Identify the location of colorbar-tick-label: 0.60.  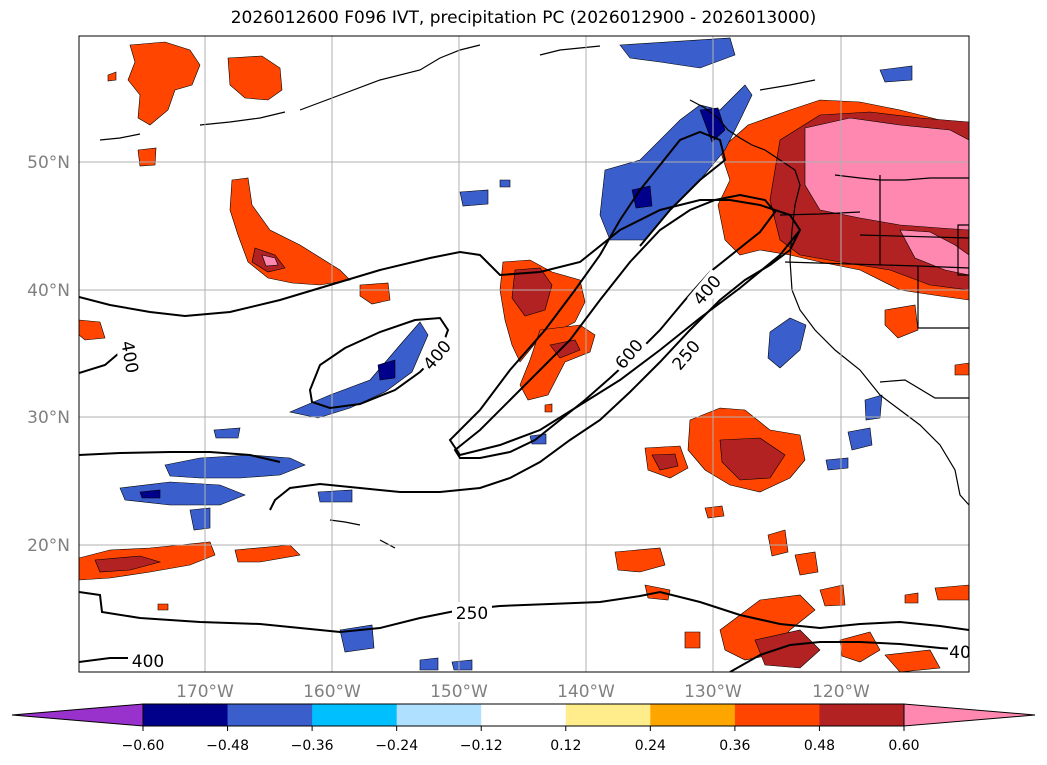
(903, 746).